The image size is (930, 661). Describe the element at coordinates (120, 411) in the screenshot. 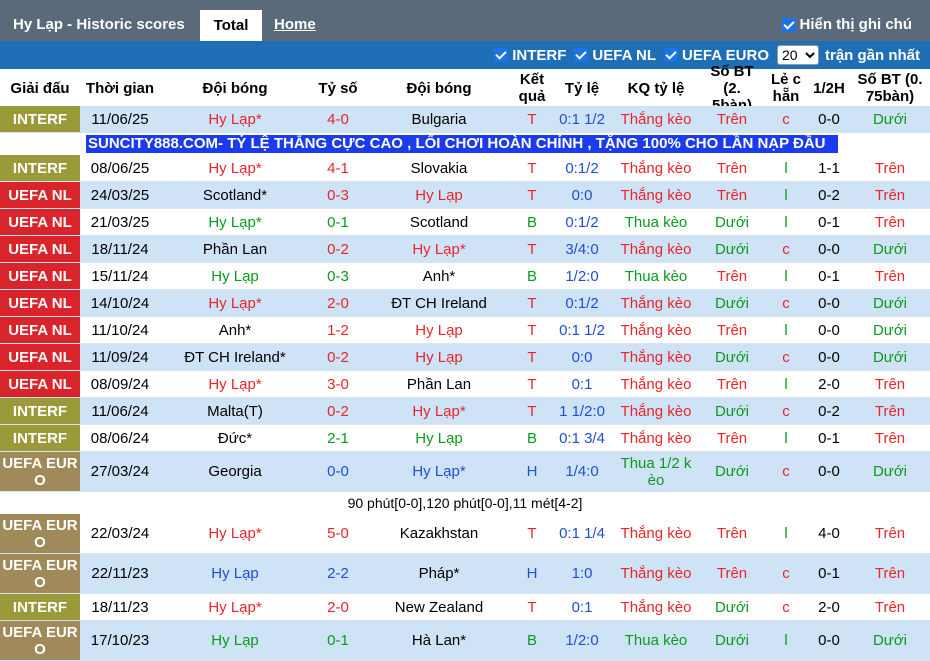

I see `match-date: 11/06/24` at that location.